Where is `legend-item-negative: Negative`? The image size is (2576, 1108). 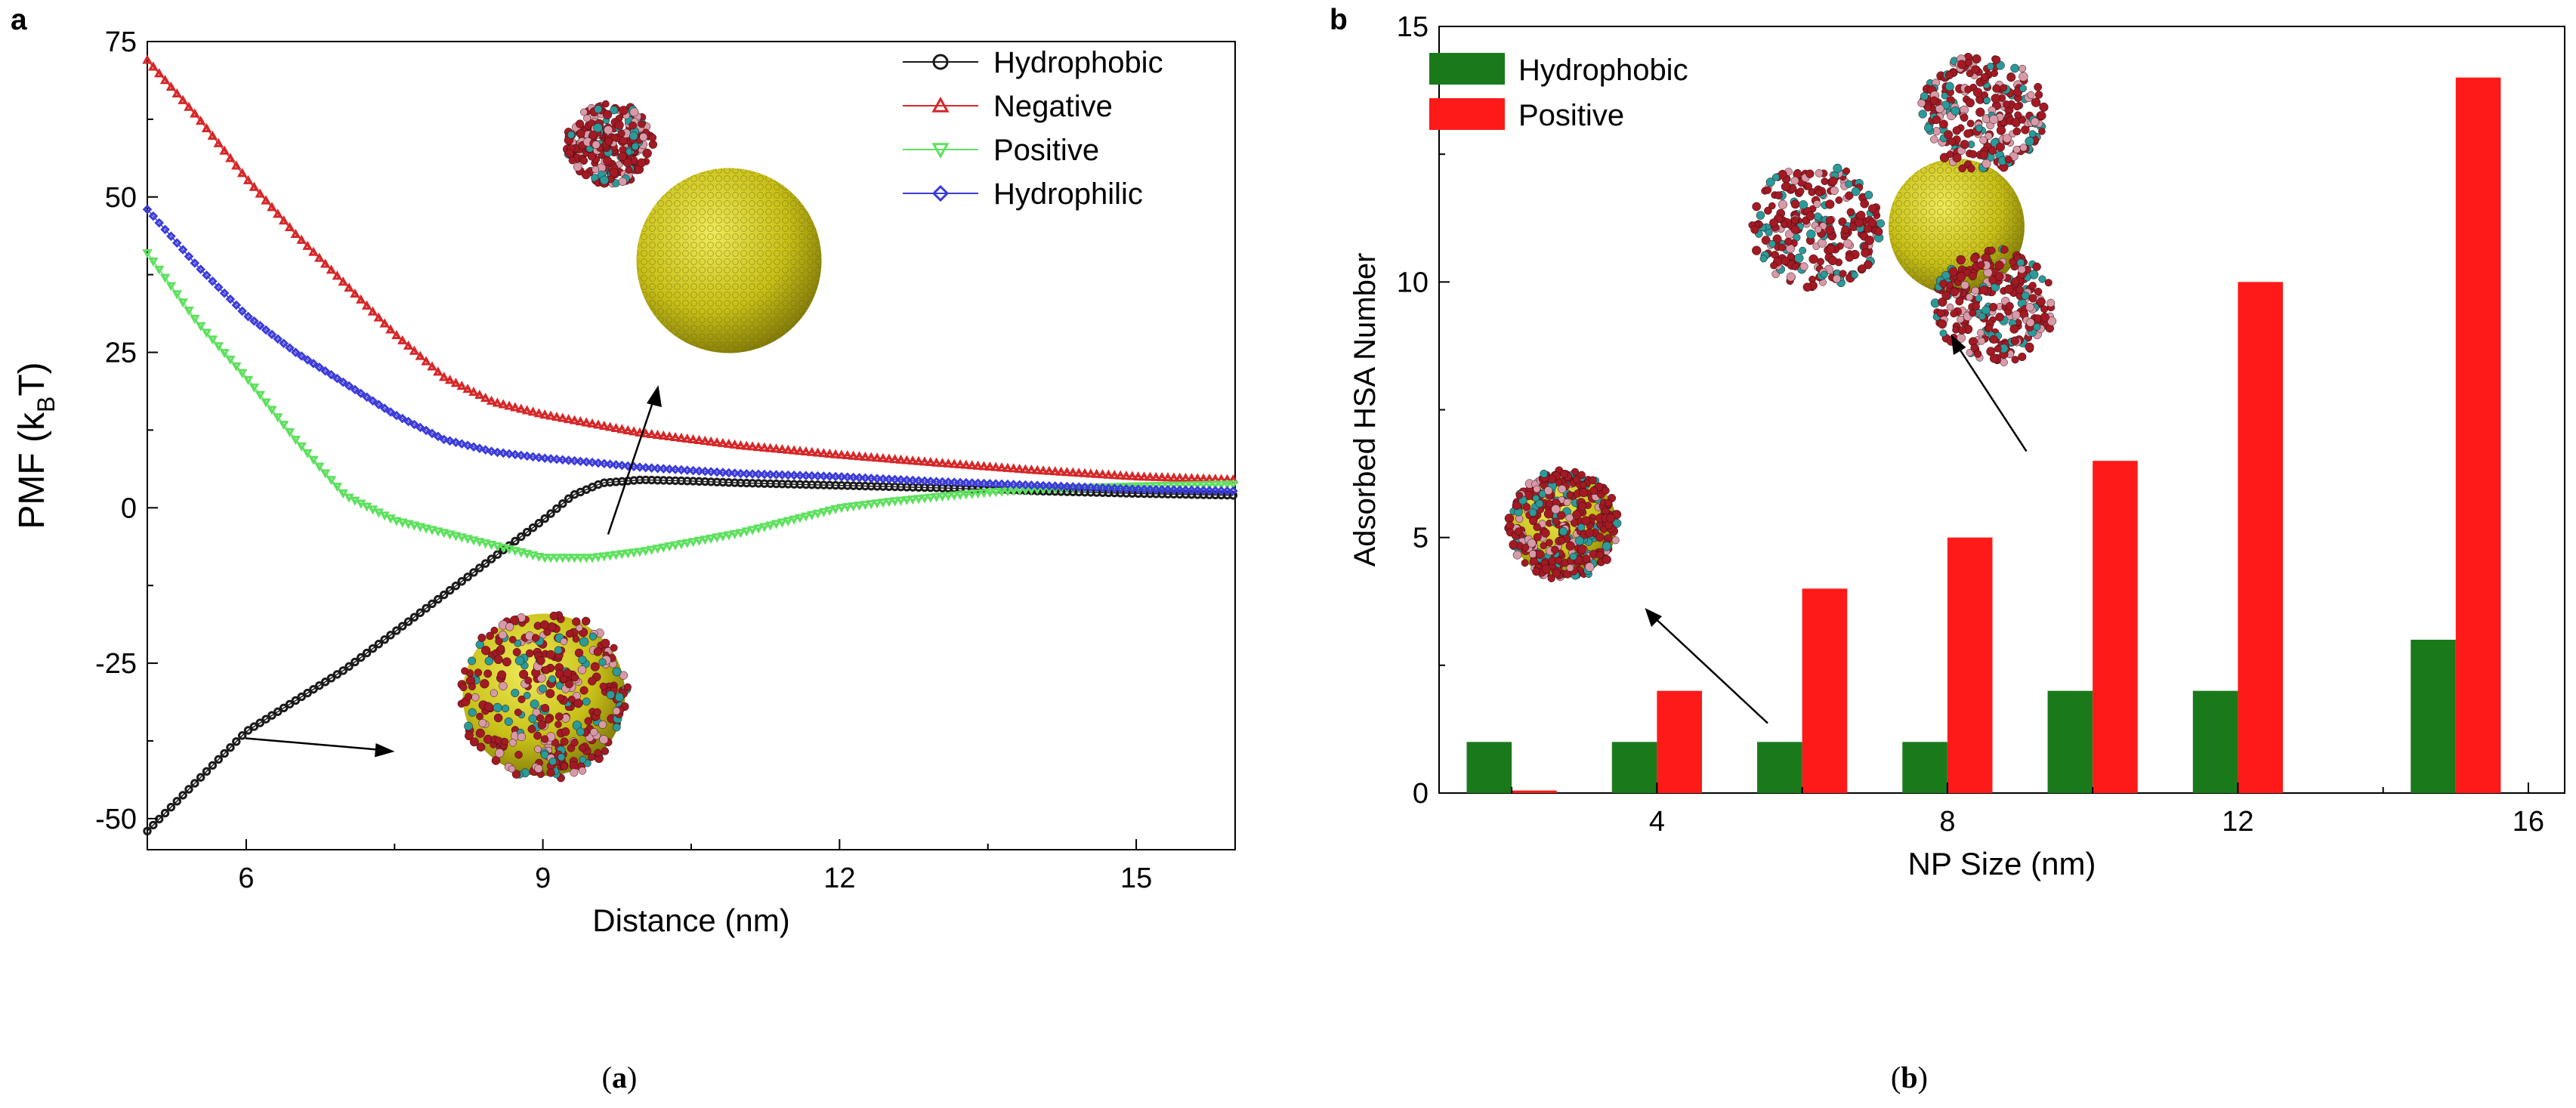
legend-item-negative: Negative is located at coordinates (1008, 106).